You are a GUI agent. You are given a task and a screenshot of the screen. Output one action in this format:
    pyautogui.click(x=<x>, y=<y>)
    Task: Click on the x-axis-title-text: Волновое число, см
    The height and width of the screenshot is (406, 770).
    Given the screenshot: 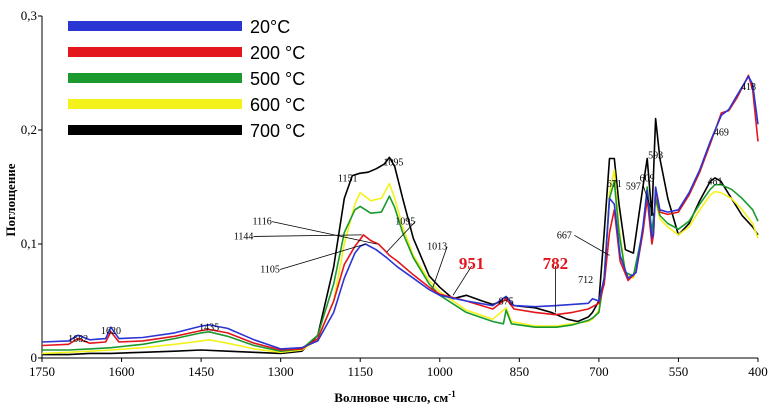 What is the action you would take?
    pyautogui.click(x=391, y=397)
    